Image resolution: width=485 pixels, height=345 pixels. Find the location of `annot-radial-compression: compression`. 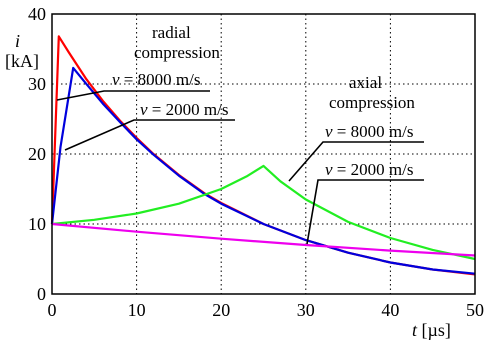

annot-radial-compression: compression is located at coordinates (177, 52).